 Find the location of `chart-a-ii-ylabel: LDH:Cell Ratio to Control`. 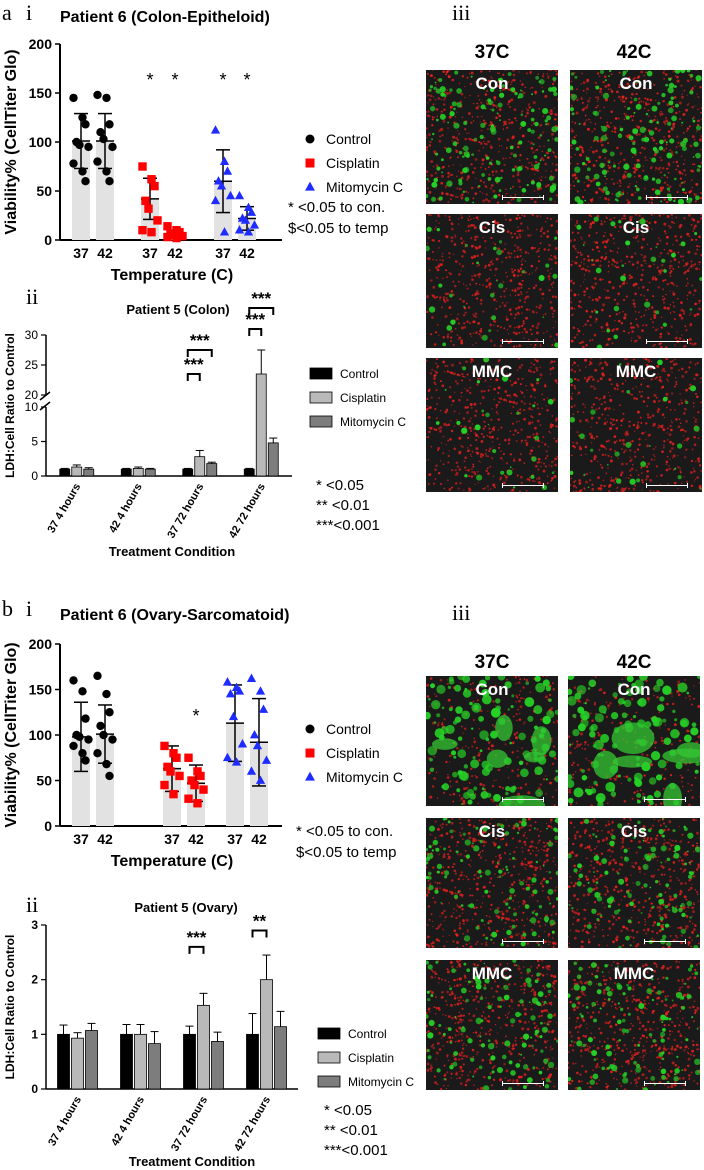

chart-a-ii-ylabel: LDH:Cell Ratio to Control is located at coordinates (10, 405).